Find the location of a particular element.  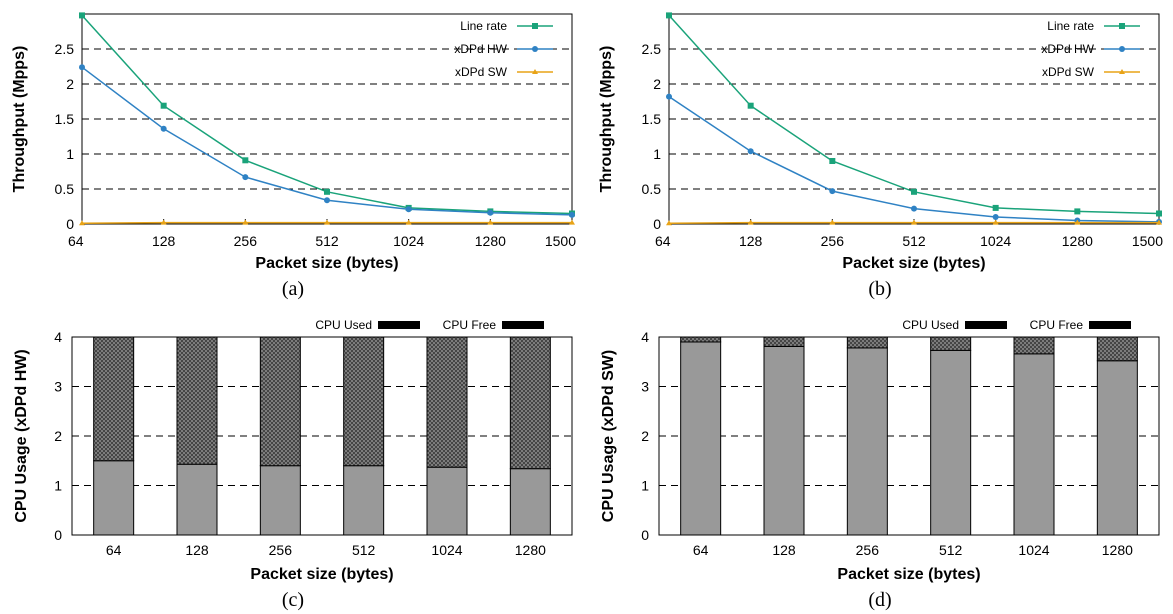

series-line is located at coordinates (914, 159).